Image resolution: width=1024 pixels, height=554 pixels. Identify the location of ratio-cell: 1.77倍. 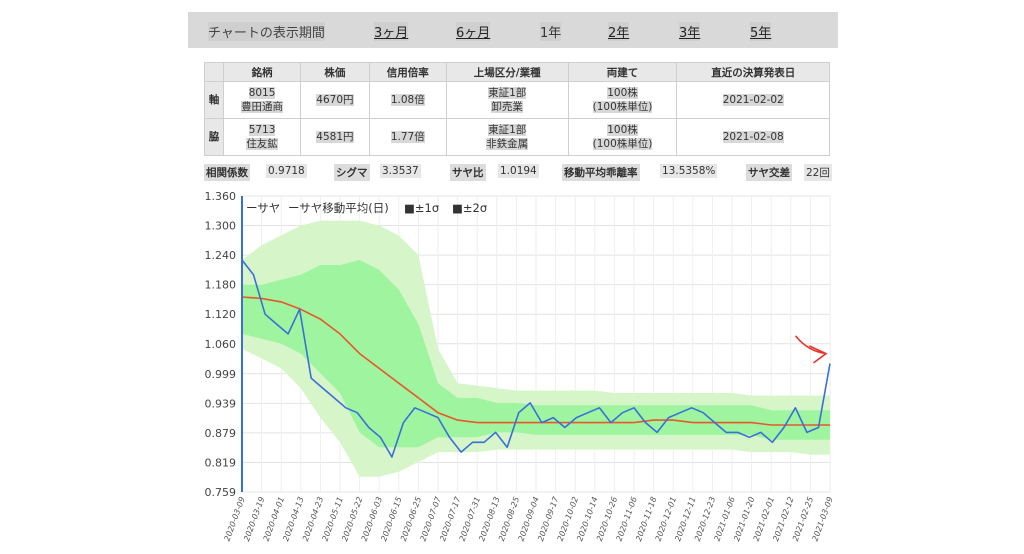
(407, 137).